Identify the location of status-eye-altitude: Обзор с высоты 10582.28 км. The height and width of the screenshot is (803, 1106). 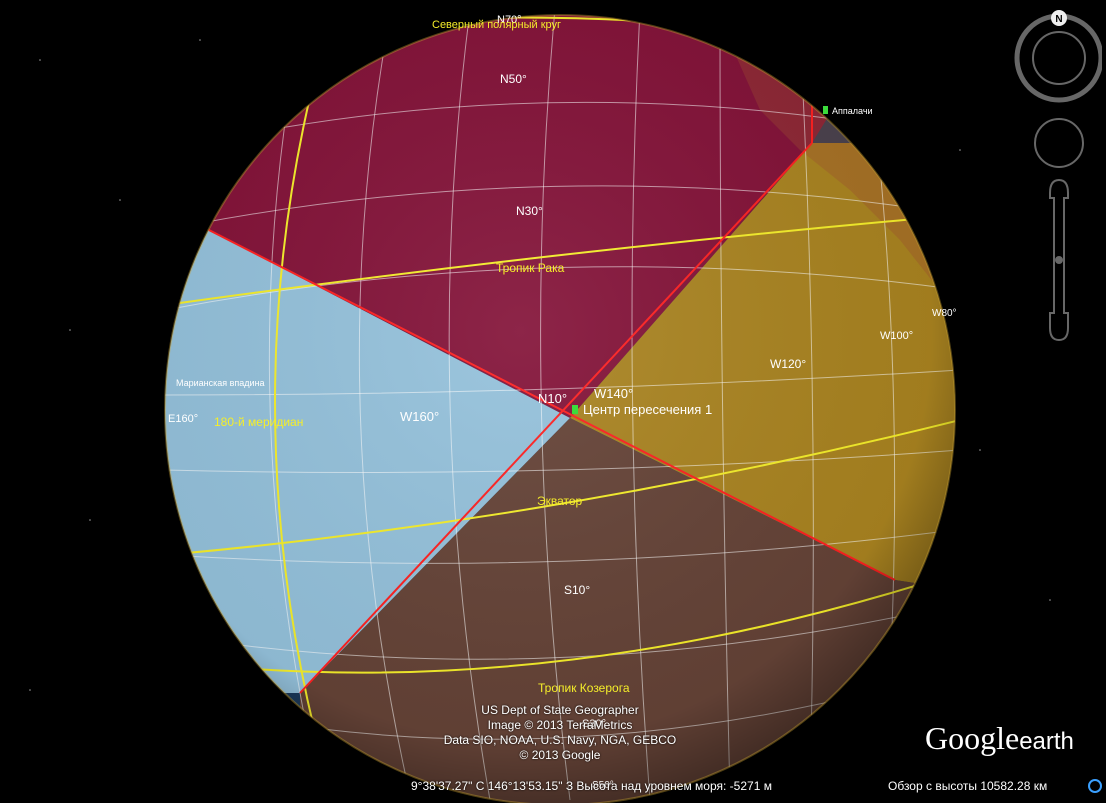
(968, 786).